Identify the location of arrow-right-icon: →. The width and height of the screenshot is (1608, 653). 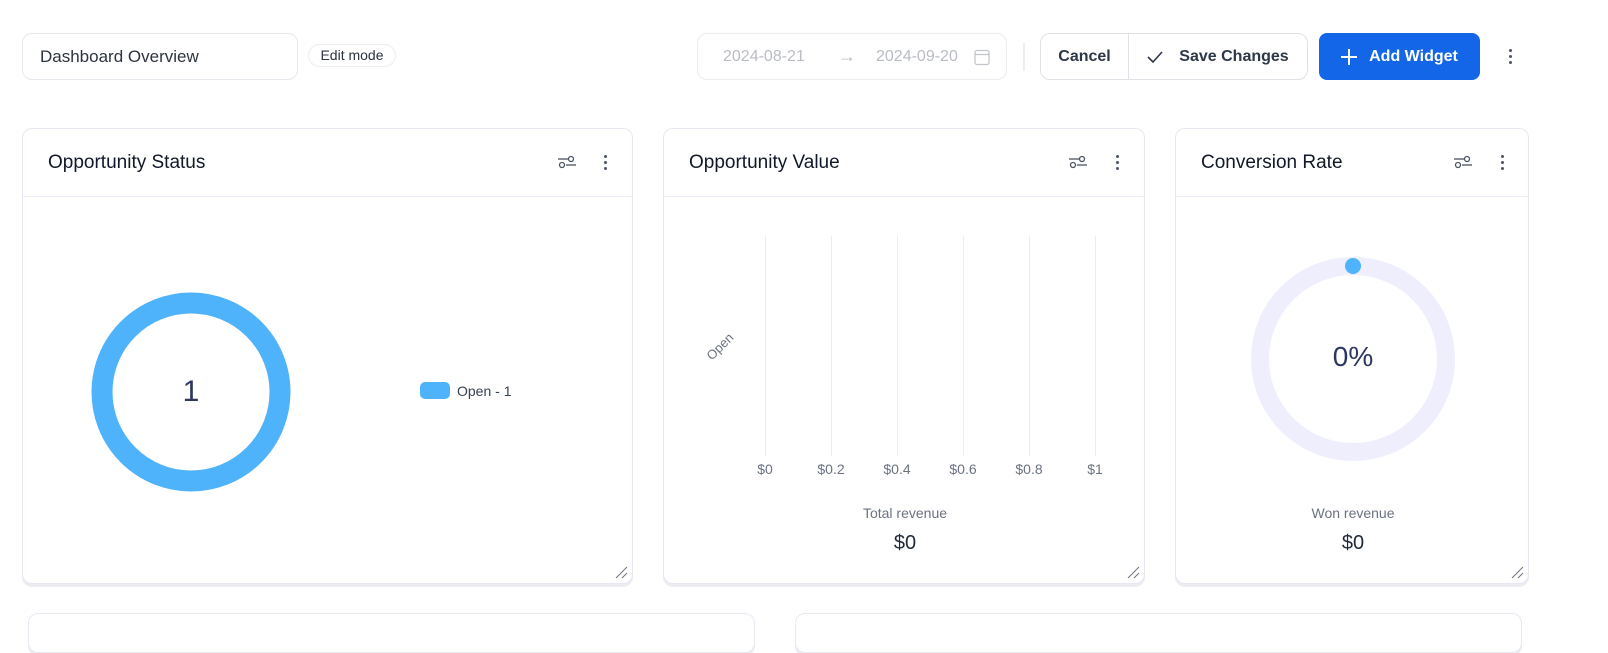
(847, 56).